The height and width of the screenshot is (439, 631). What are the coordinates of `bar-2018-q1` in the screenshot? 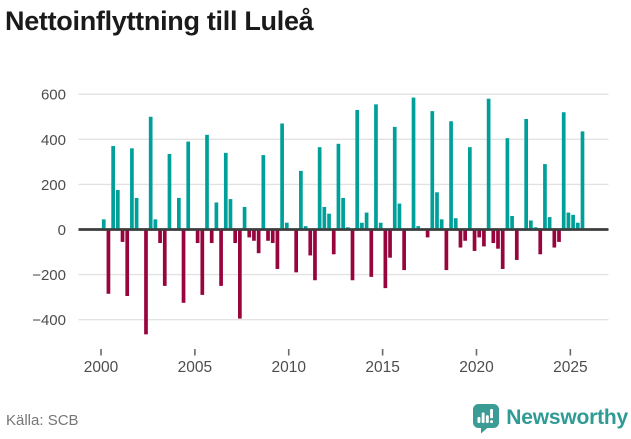 It's located at (441, 224).